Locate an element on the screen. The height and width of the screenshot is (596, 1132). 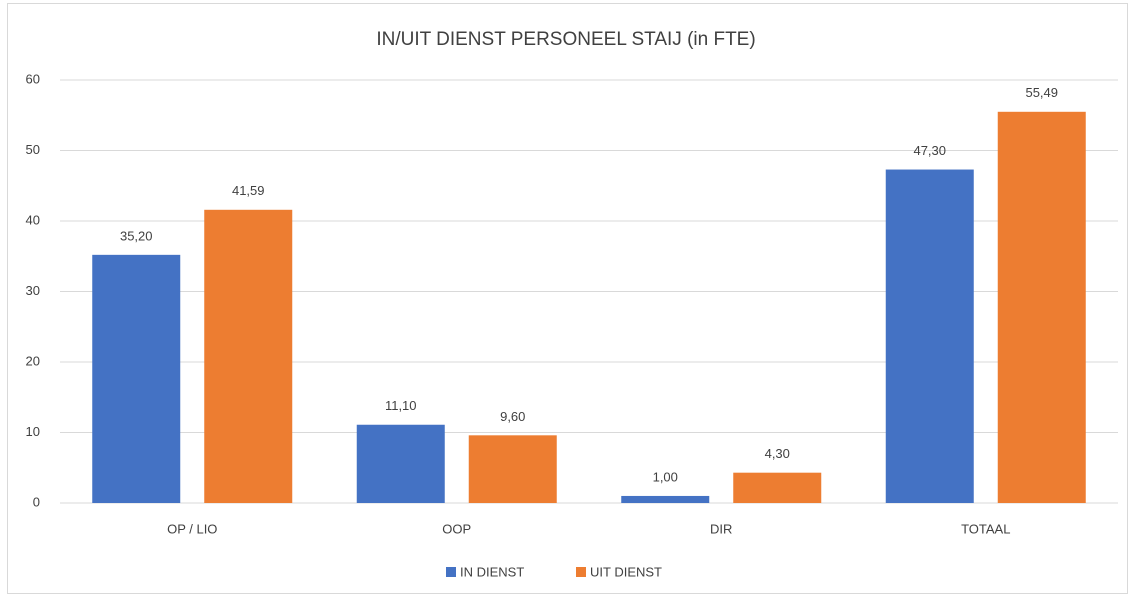
data-label: 11,10 is located at coordinates (401, 405).